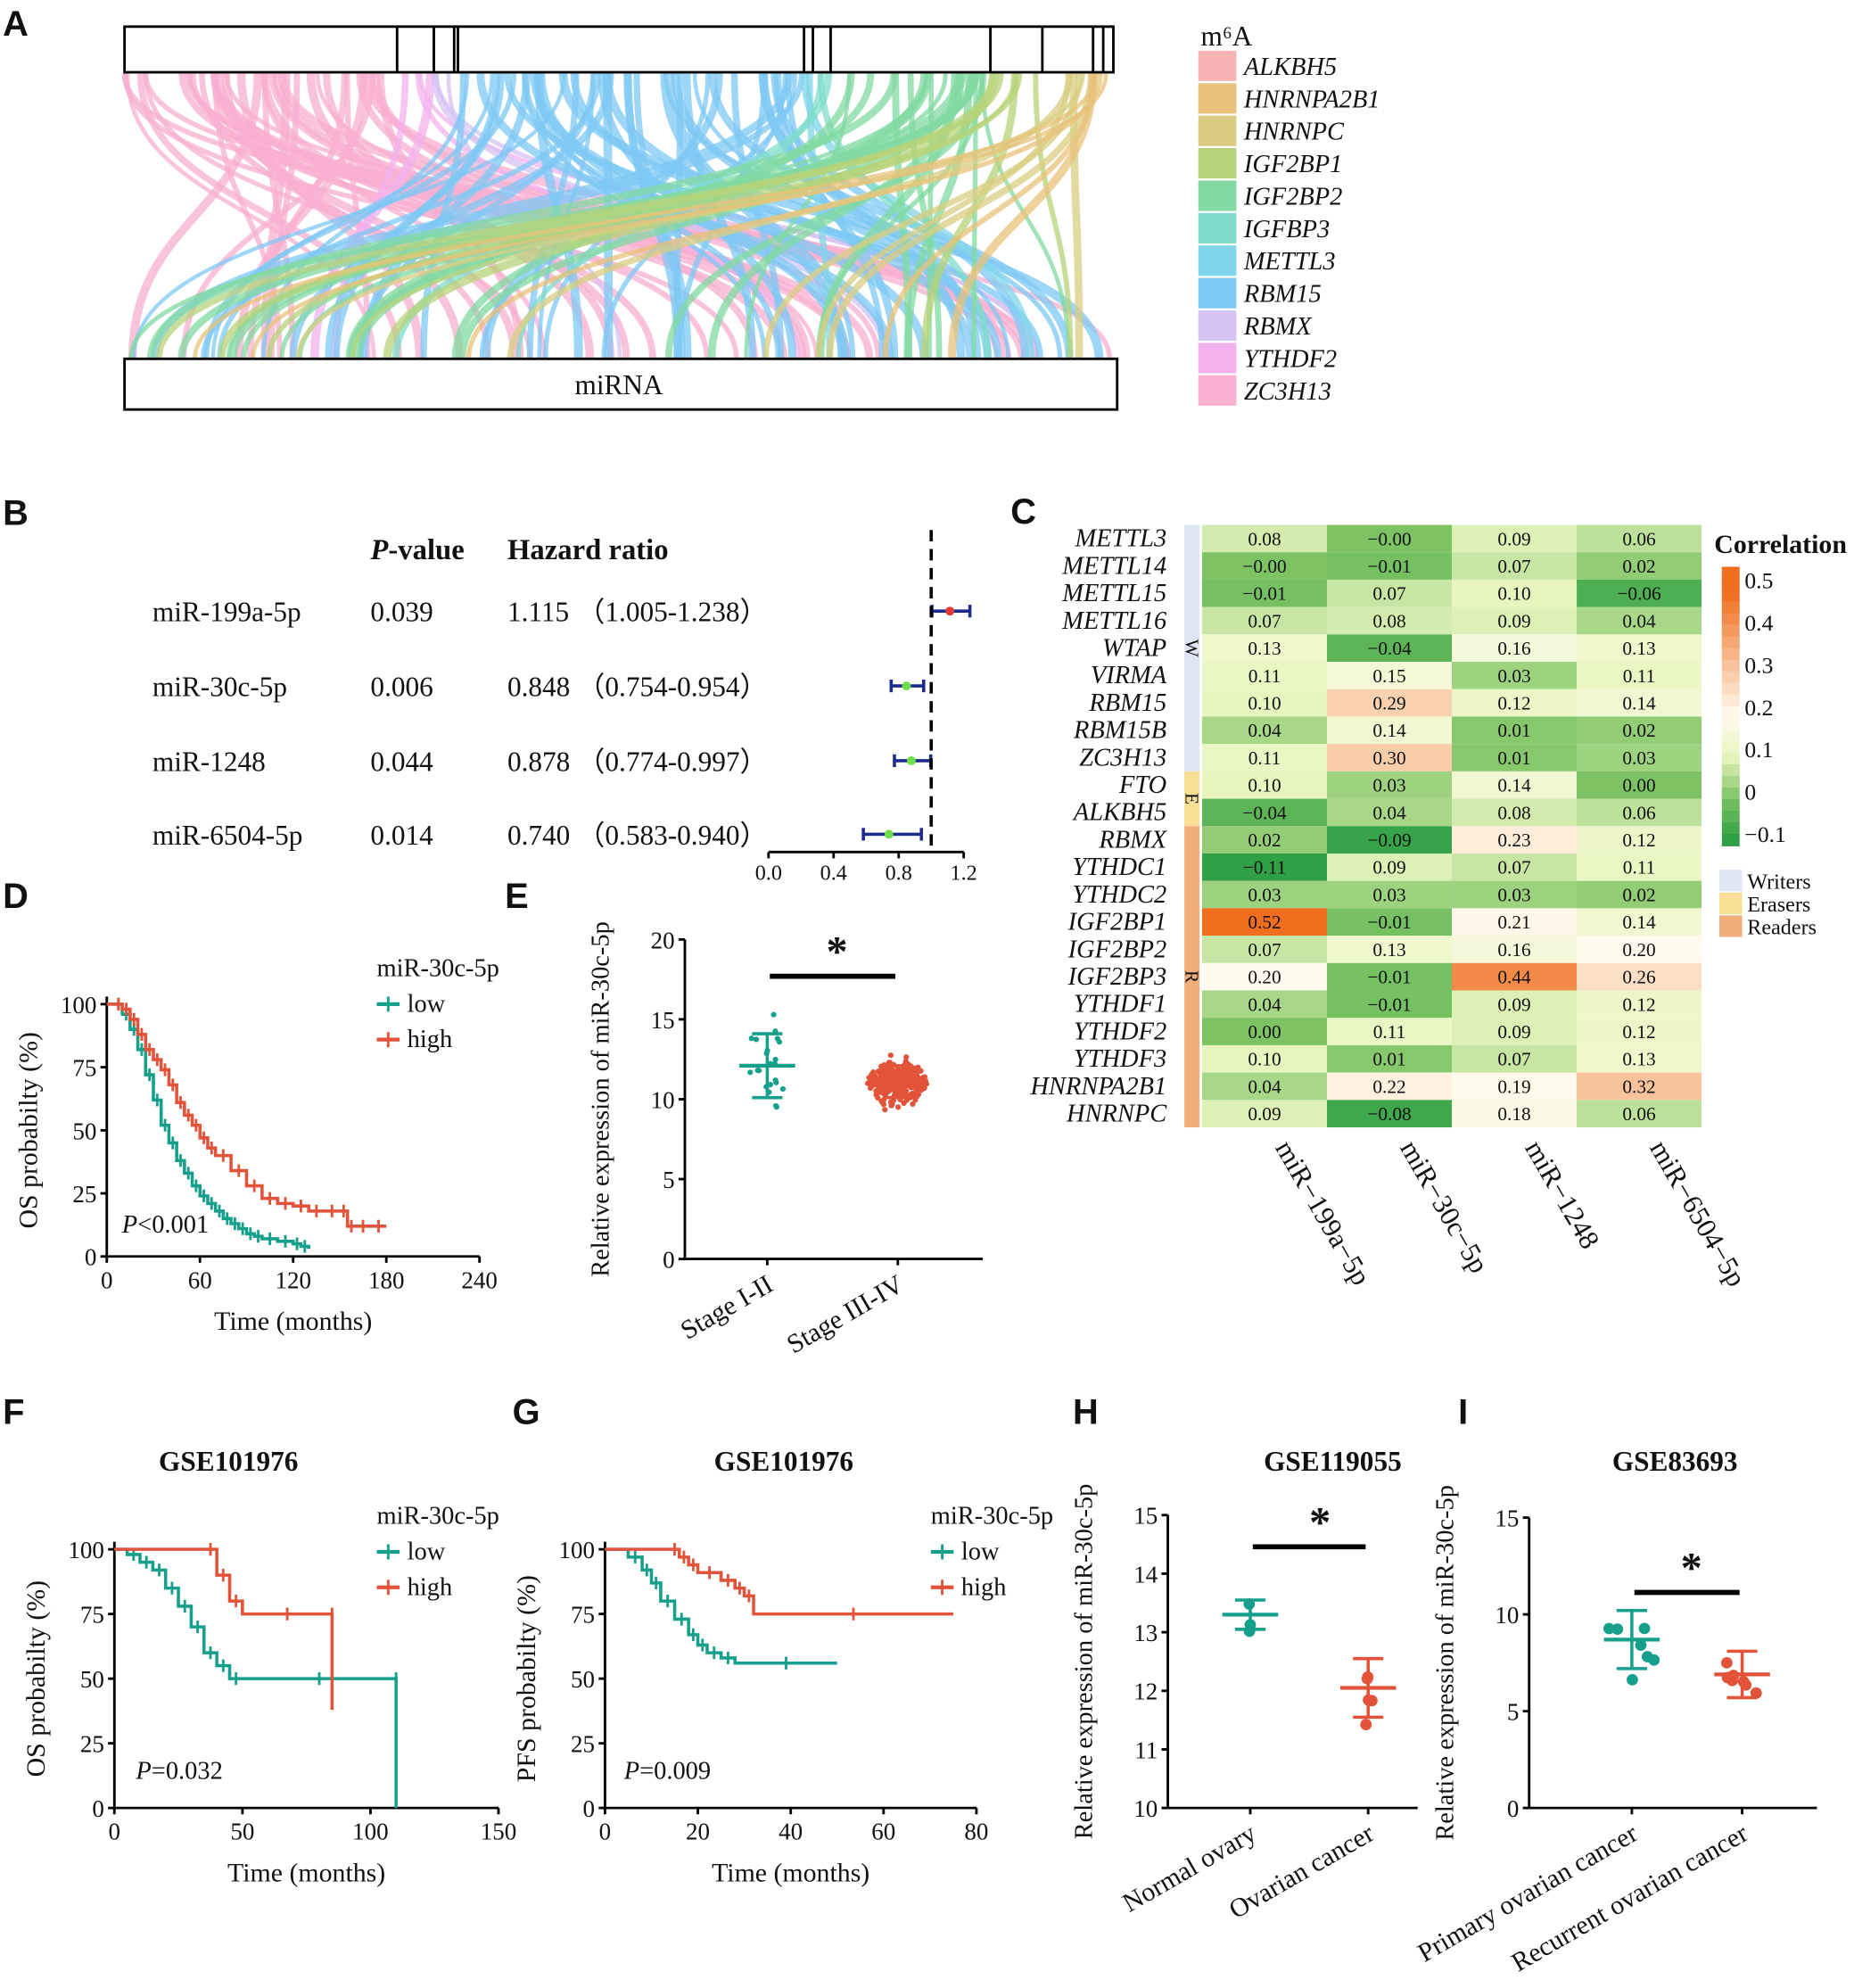 This screenshot has height=1988, width=1854. I want to click on dotplot-x-tick-label: Stage III-IV, so click(845, 1314).